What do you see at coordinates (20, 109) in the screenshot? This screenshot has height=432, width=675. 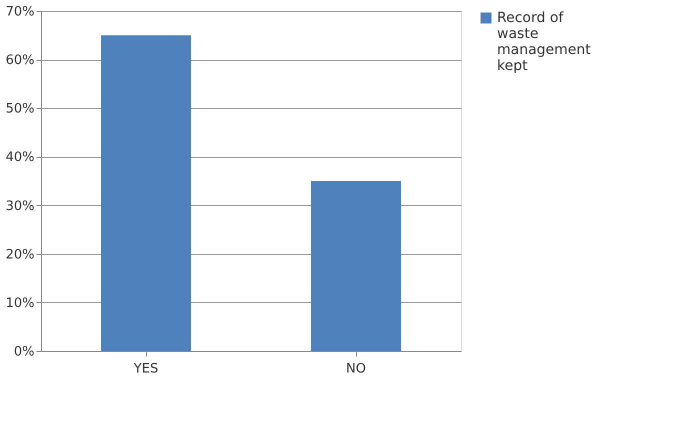 I see `y-tick-label: 50%` at bounding box center [20, 109].